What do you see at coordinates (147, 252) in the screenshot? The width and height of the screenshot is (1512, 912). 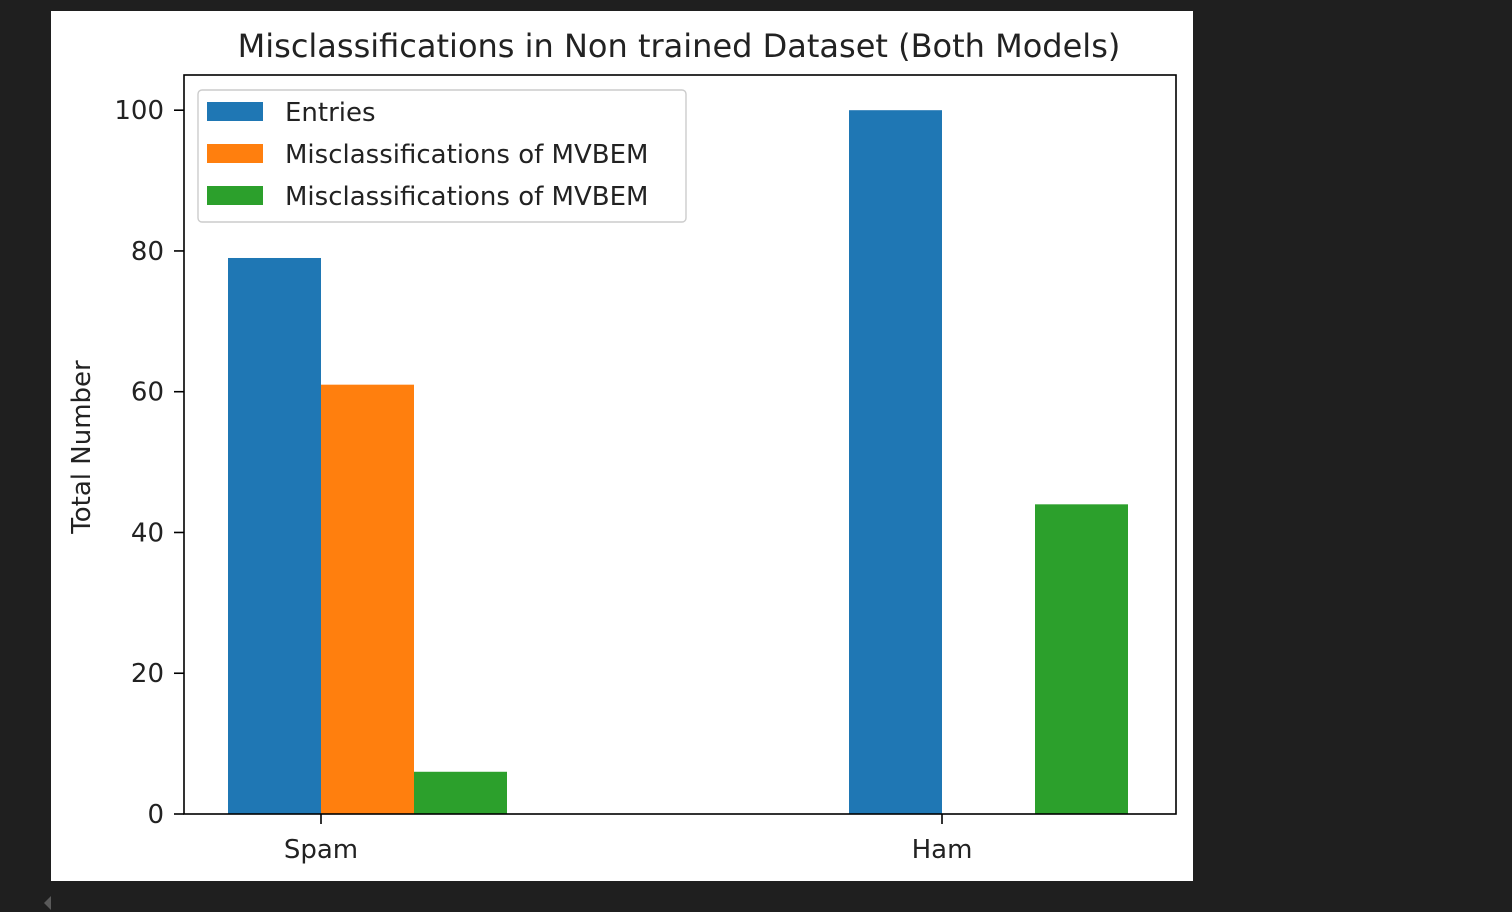 I see `y-tick-label: 80` at bounding box center [147, 252].